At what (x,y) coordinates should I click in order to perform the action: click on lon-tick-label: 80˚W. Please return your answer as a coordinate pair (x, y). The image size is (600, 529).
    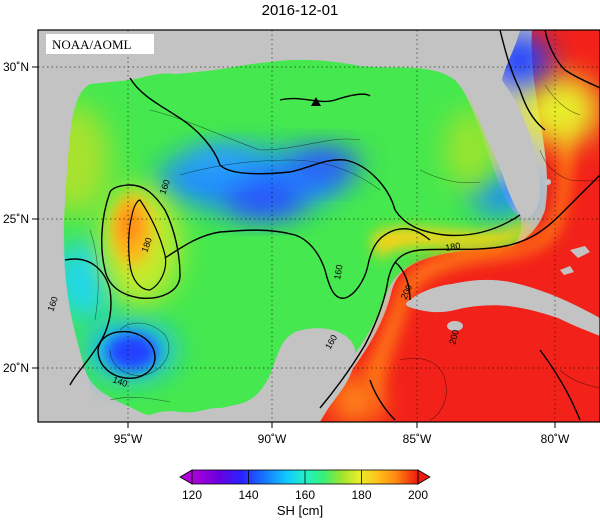
    Looking at the image, I should click on (555, 439).